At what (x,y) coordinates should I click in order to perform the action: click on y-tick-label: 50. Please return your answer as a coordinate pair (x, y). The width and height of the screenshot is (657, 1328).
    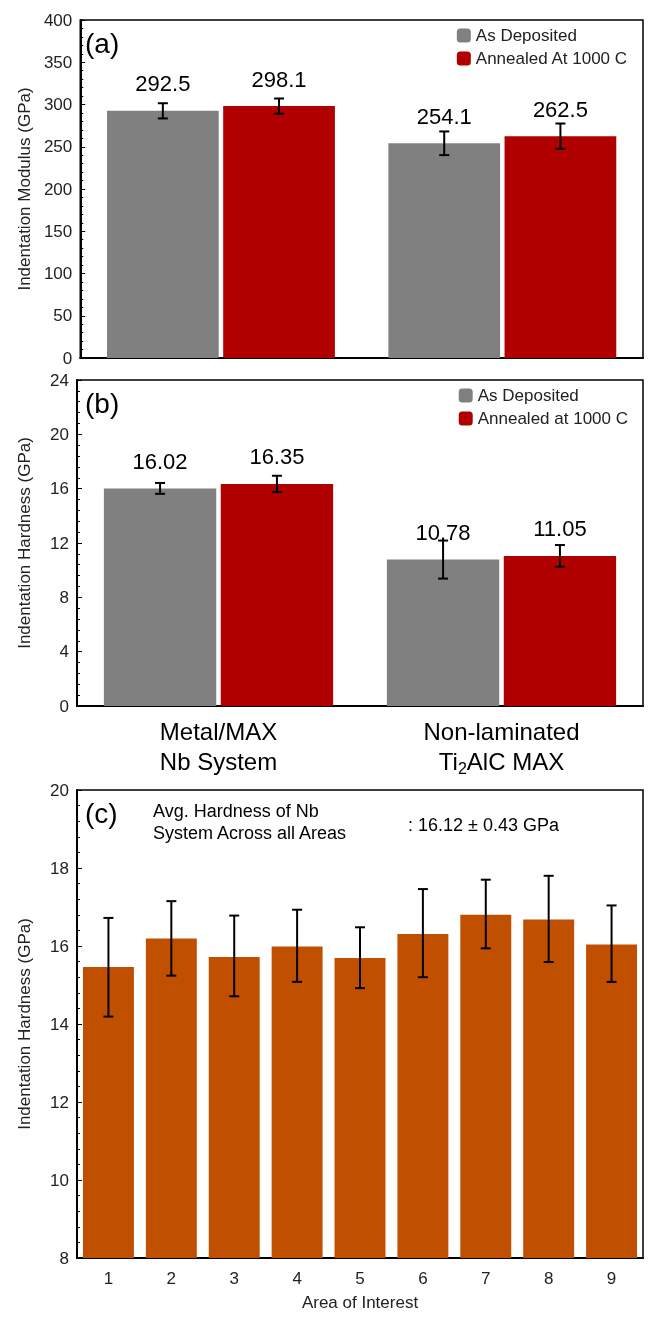
    Looking at the image, I should click on (63, 316).